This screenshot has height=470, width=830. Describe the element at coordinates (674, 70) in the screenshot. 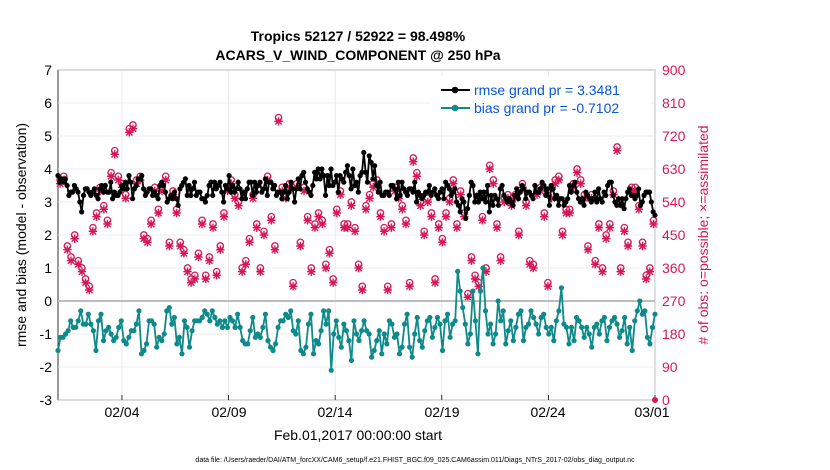

I see `right-tick-label: 900` at that location.